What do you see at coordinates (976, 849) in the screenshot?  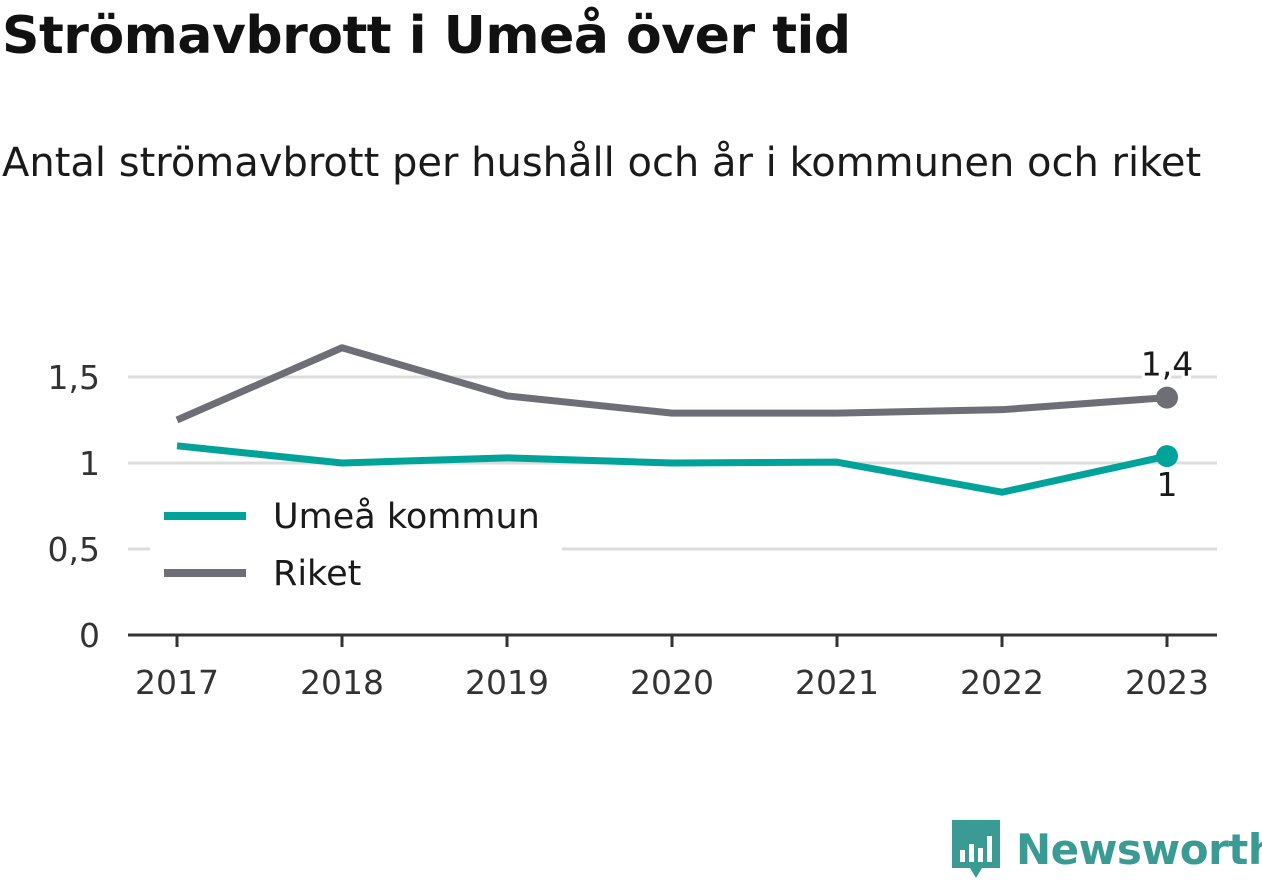 I see `newsworthy-logo-icon` at bounding box center [976, 849].